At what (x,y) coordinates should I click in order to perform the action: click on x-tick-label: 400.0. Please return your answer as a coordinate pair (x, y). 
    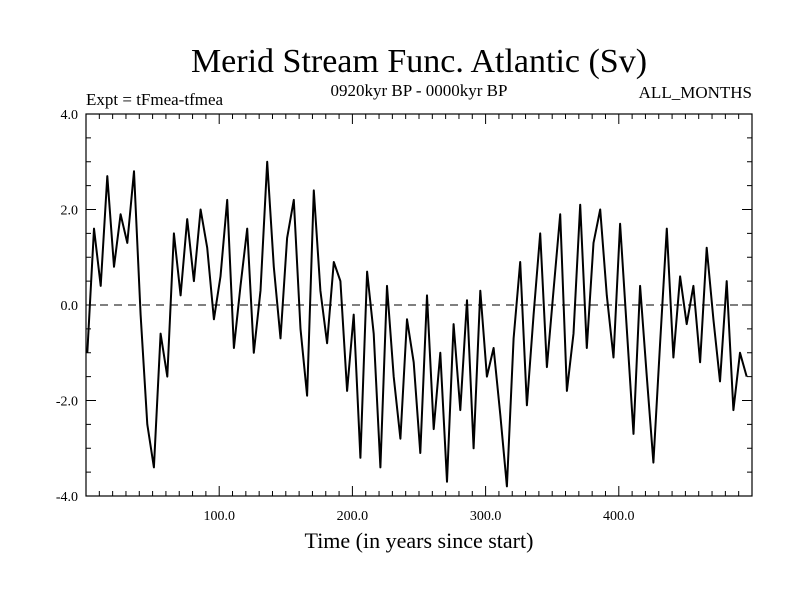
    Looking at the image, I should click on (619, 516).